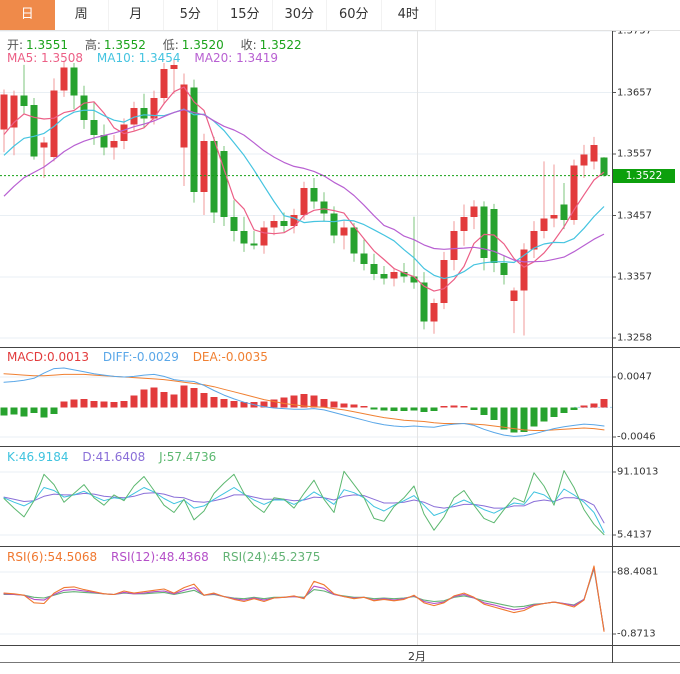 The image size is (680, 674). Describe the element at coordinates (634, 377) in the screenshot. I see `axis-label: 0.0047` at that location.